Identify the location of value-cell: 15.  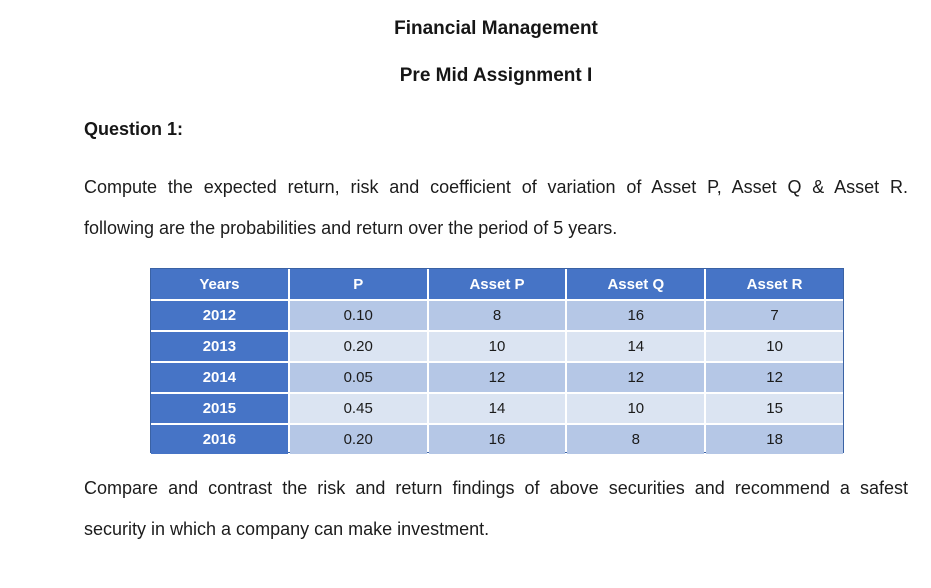
(774, 408).